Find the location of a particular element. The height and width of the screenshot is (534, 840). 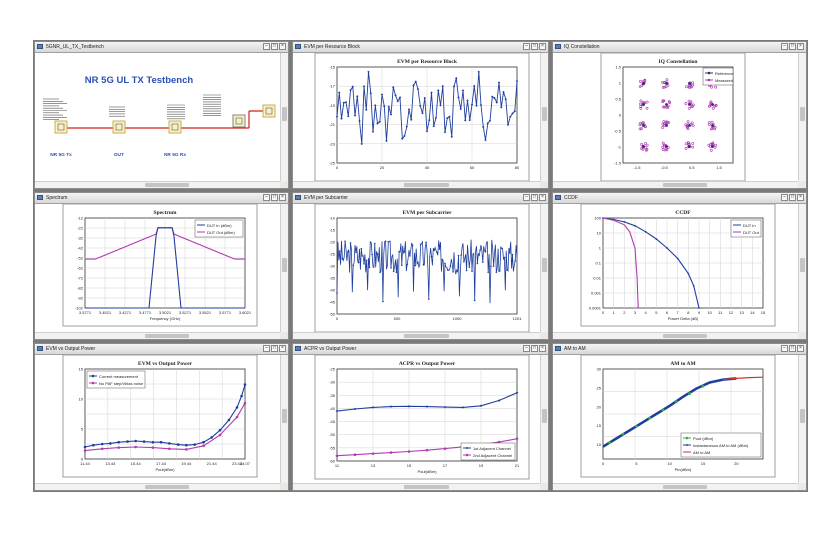

window-titlebar: EVM per Subcarrier – □ × is located at coordinates (420, 198).